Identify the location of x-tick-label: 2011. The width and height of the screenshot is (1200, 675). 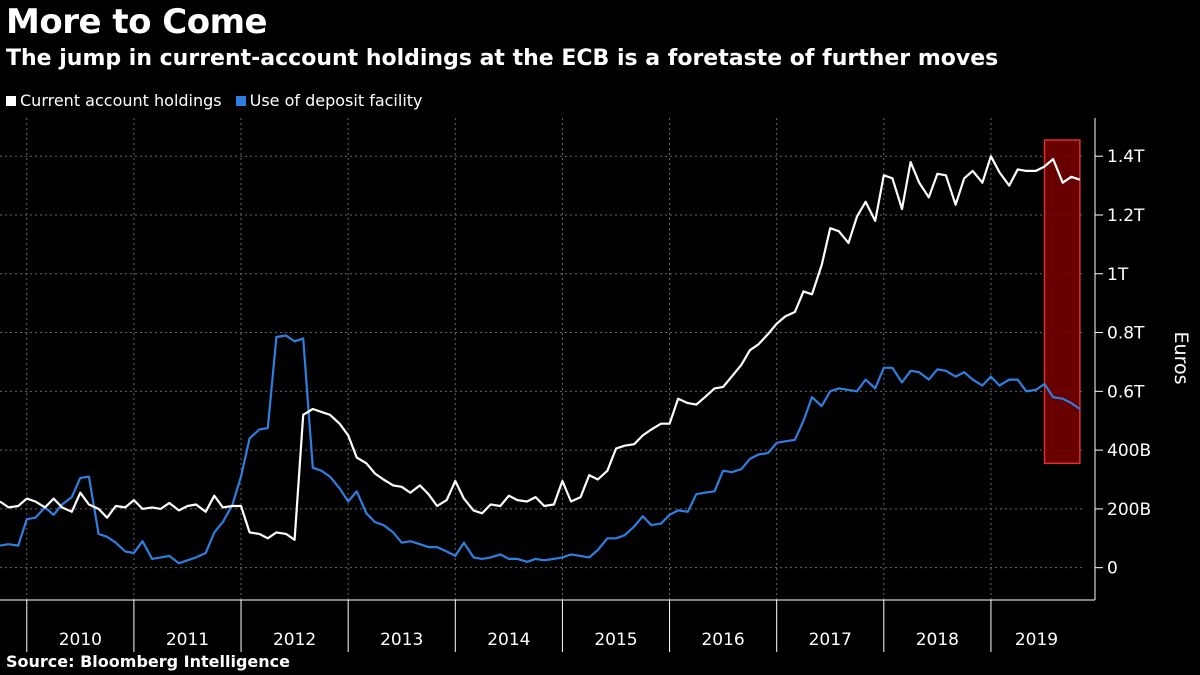
(187, 640).